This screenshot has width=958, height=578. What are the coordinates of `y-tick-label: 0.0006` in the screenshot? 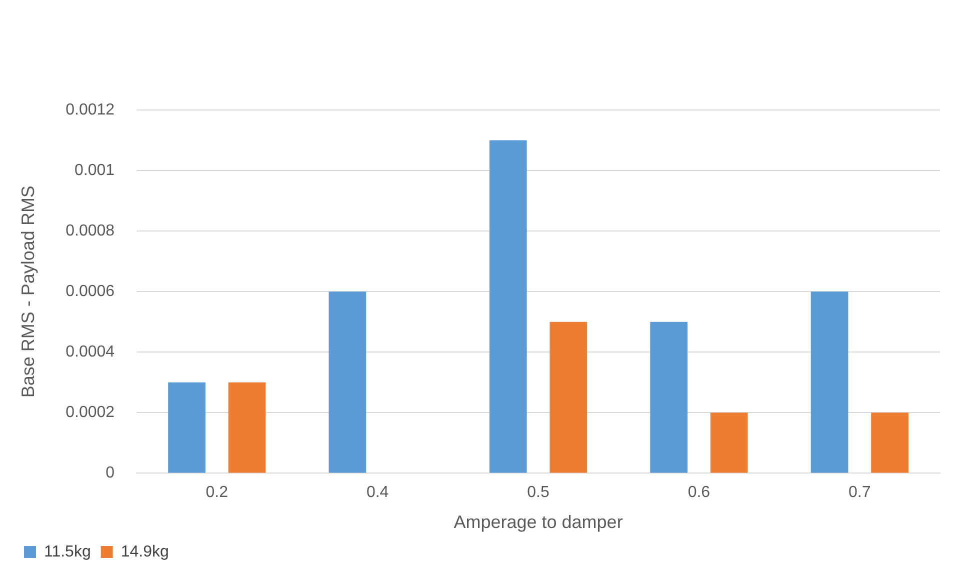 It's located at (90, 291).